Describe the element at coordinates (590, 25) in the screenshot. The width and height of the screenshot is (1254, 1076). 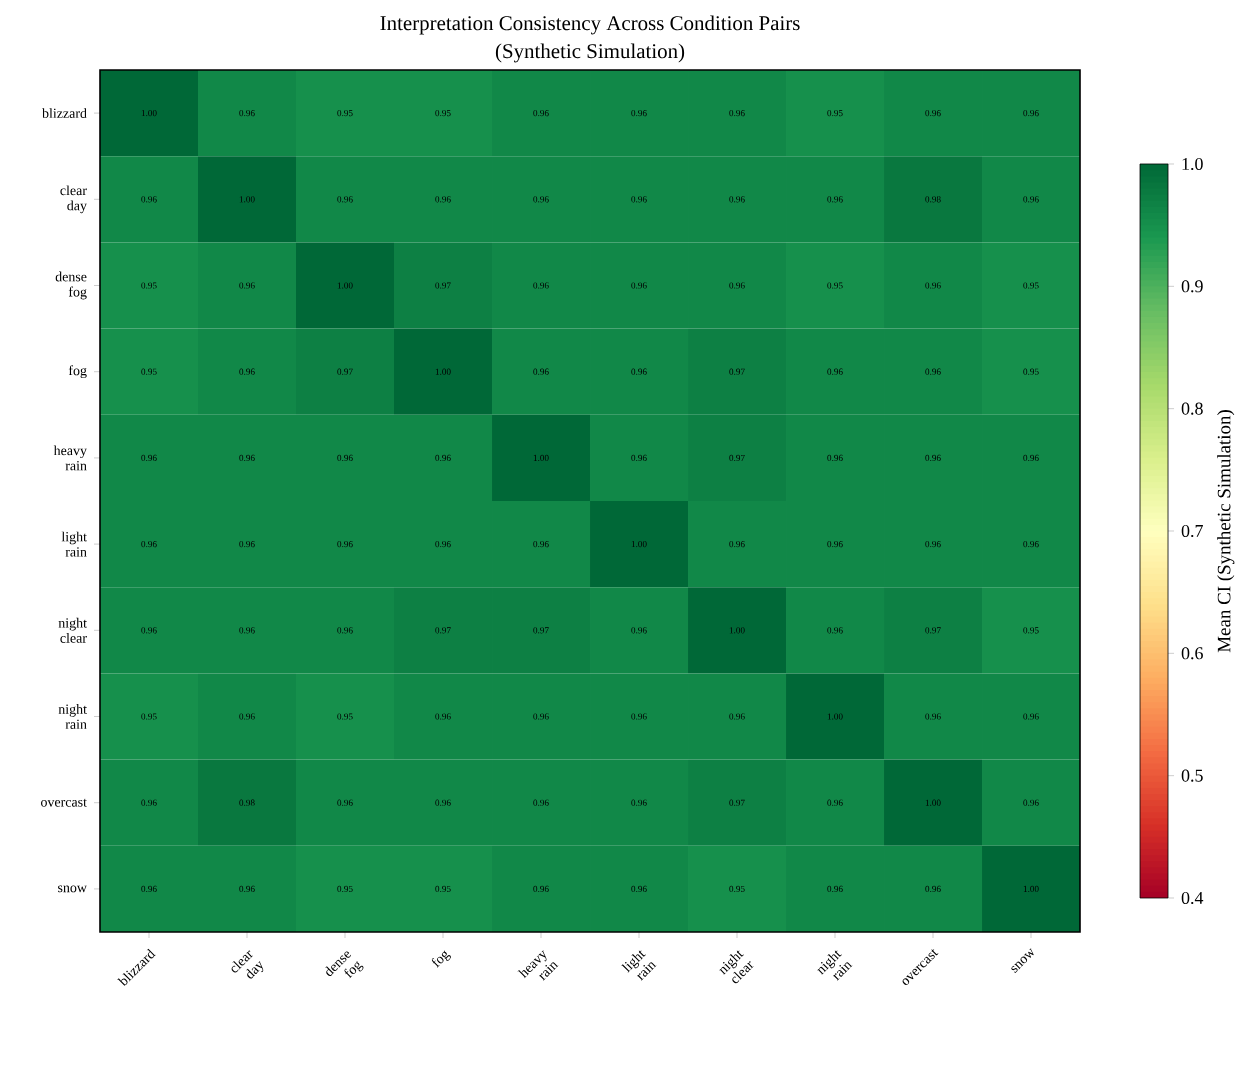
I see `chart-title: Interpretation Consistency Across Condition Pairs` at that location.